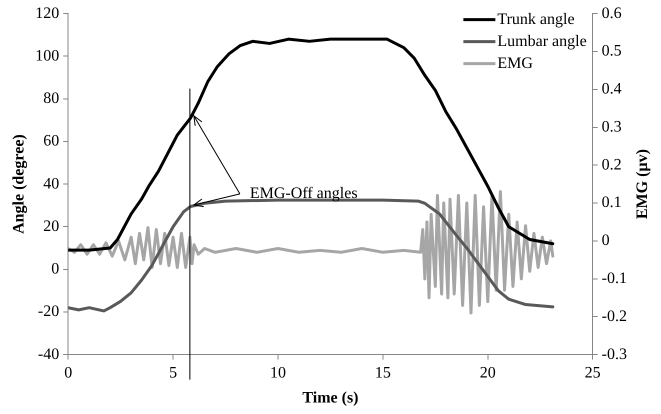 The height and width of the screenshot is (414, 661). Describe the element at coordinates (606, 241) in the screenshot. I see `y2-tick-label: 0` at that location.